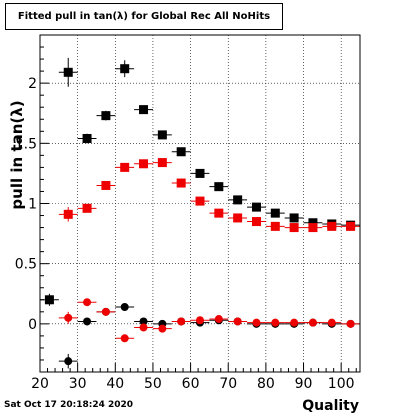  What do you see at coordinates (17, 154) in the screenshot?
I see `y-axis-label: pull in tan(λ)` at bounding box center [17, 154].